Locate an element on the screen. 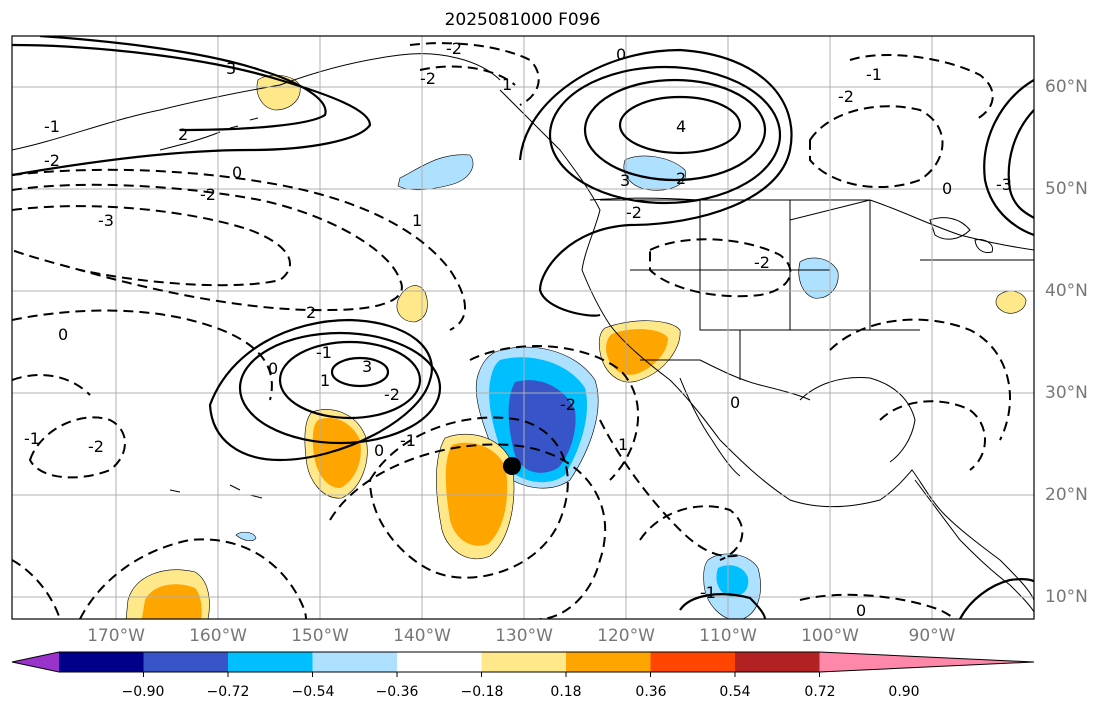 Image resolution: width=1105 pixels, height=712 pixels. alaska-coast is located at coordinates (256, 102).